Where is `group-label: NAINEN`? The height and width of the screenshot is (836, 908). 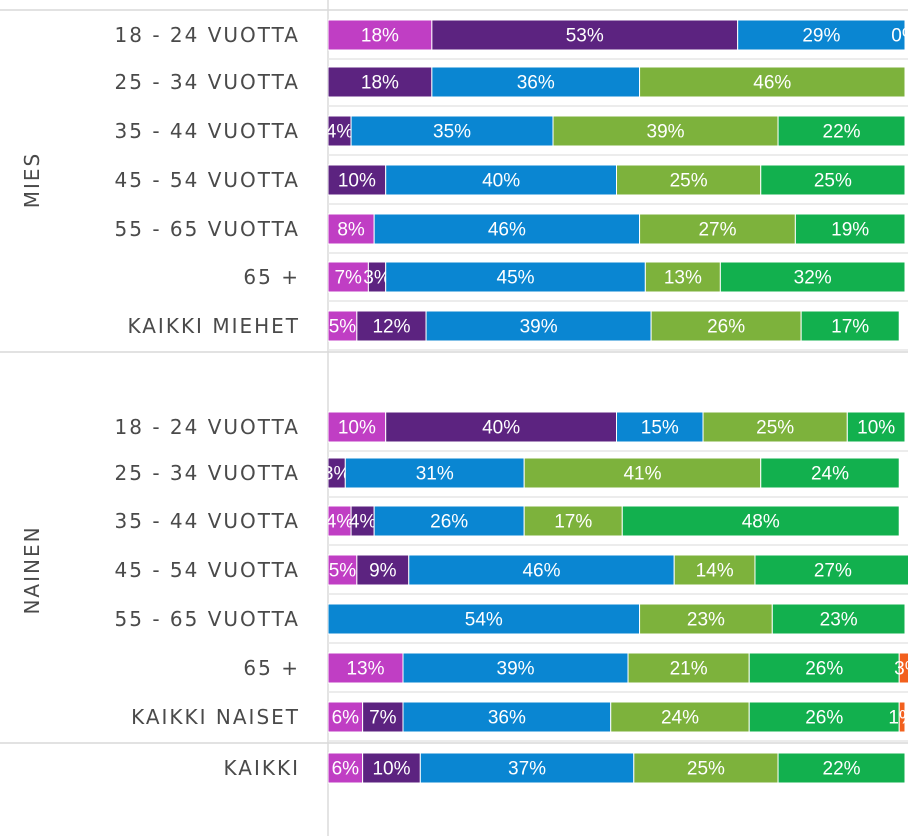 group-label: NAINEN is located at coordinates (32, 569).